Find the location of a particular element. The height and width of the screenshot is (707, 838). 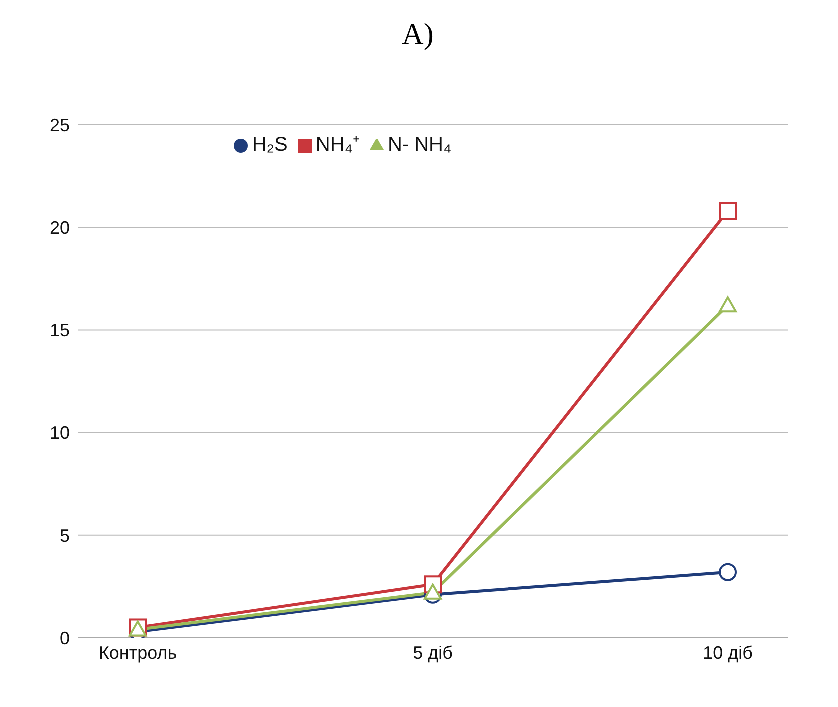

y-tick-label: 10 is located at coordinates (60, 433).